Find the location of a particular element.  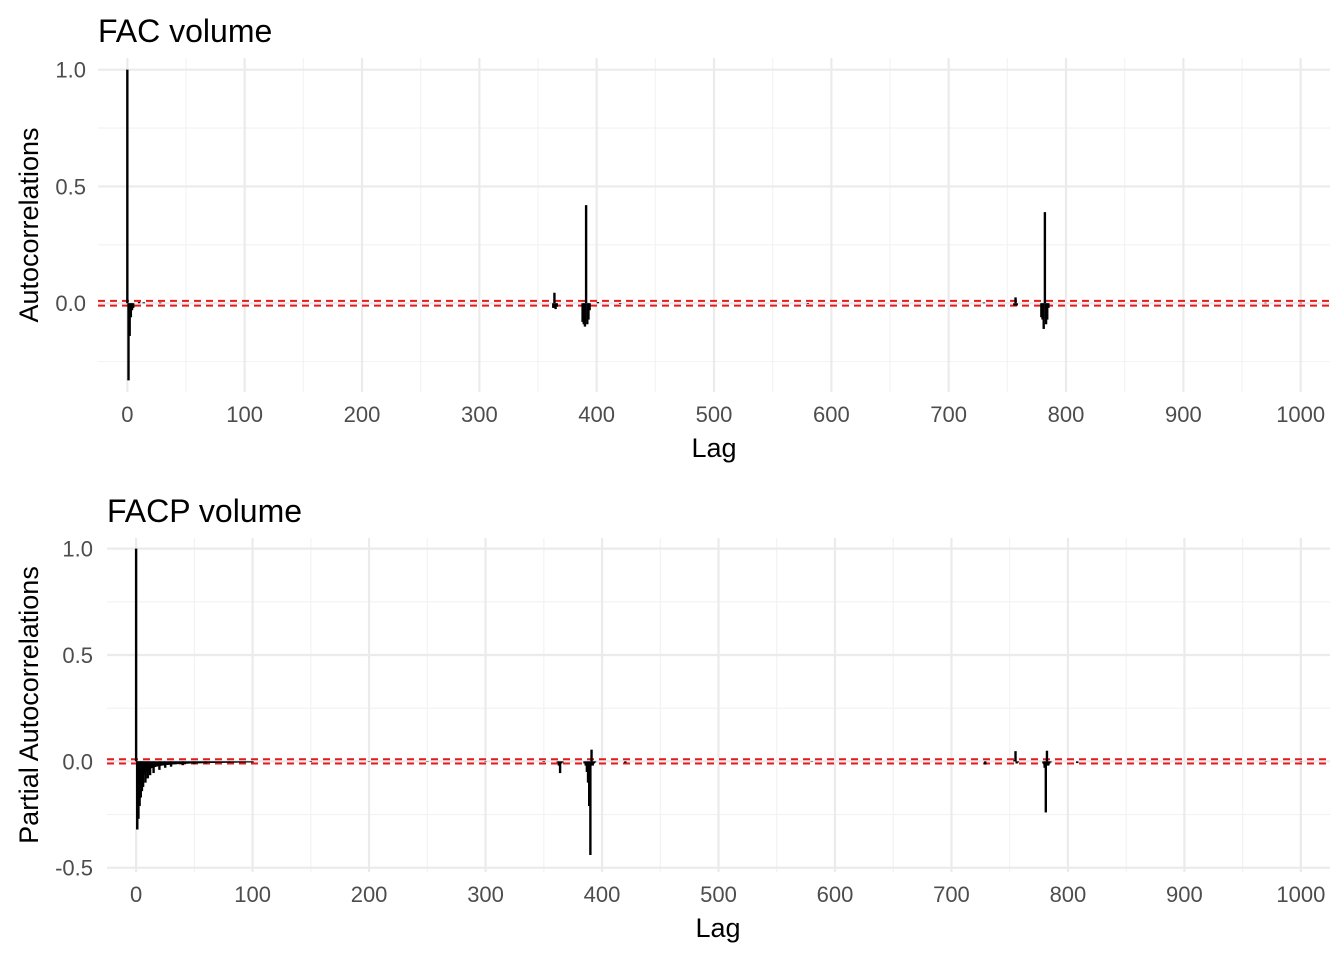

facp-y-tick-3: 1.0 is located at coordinates (77, 549).